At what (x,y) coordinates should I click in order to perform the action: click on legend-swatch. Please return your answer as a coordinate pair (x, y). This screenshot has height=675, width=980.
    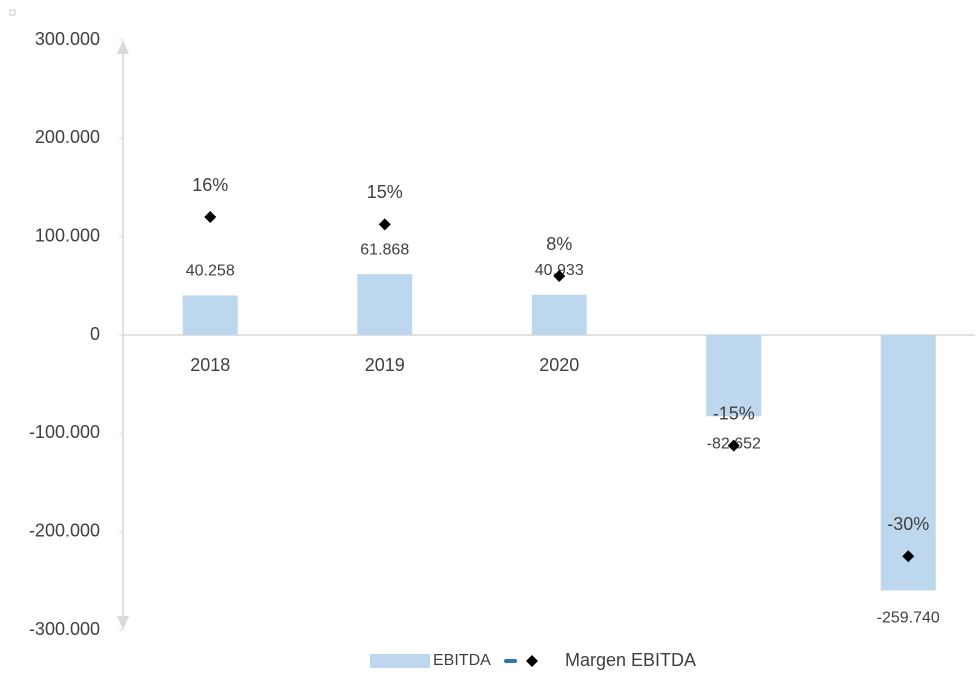
    Looking at the image, I should click on (400, 661).